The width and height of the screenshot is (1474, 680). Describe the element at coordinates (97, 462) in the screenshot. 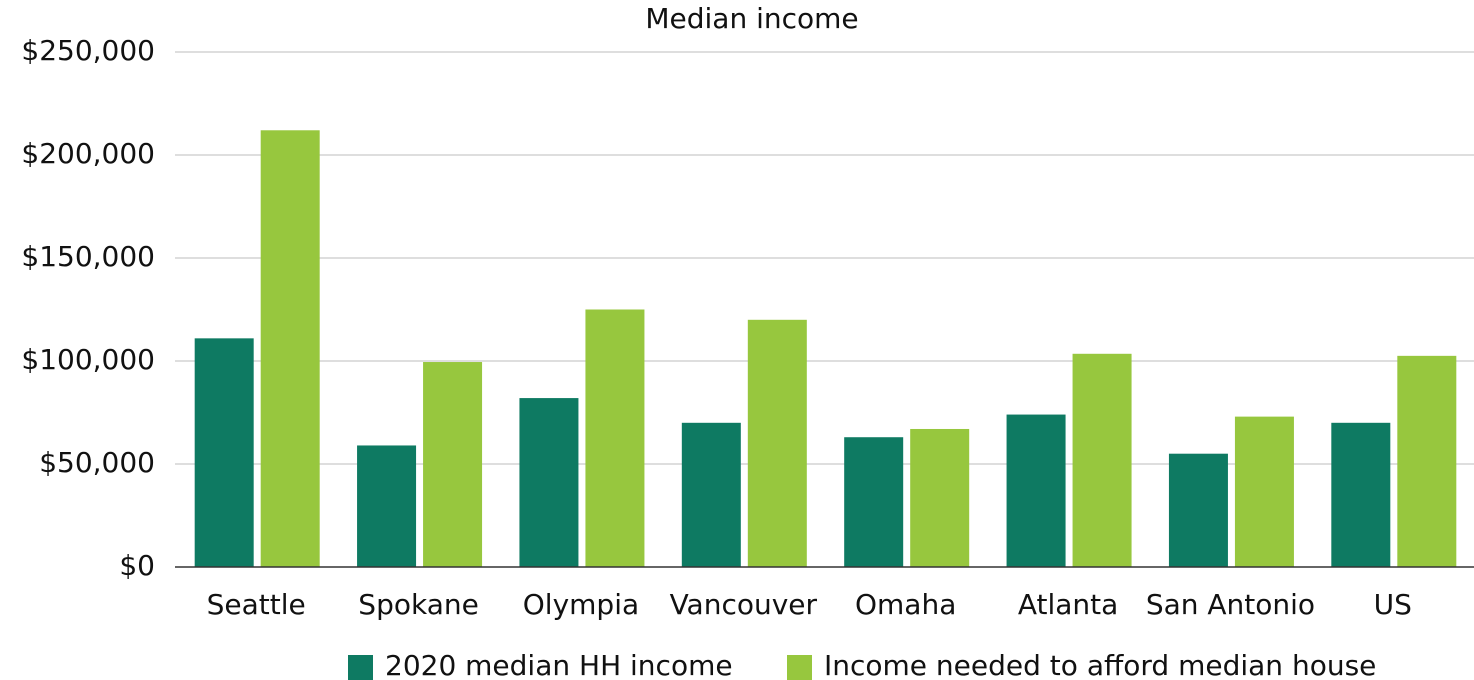

I see `y-tick-label: $50,000` at that location.